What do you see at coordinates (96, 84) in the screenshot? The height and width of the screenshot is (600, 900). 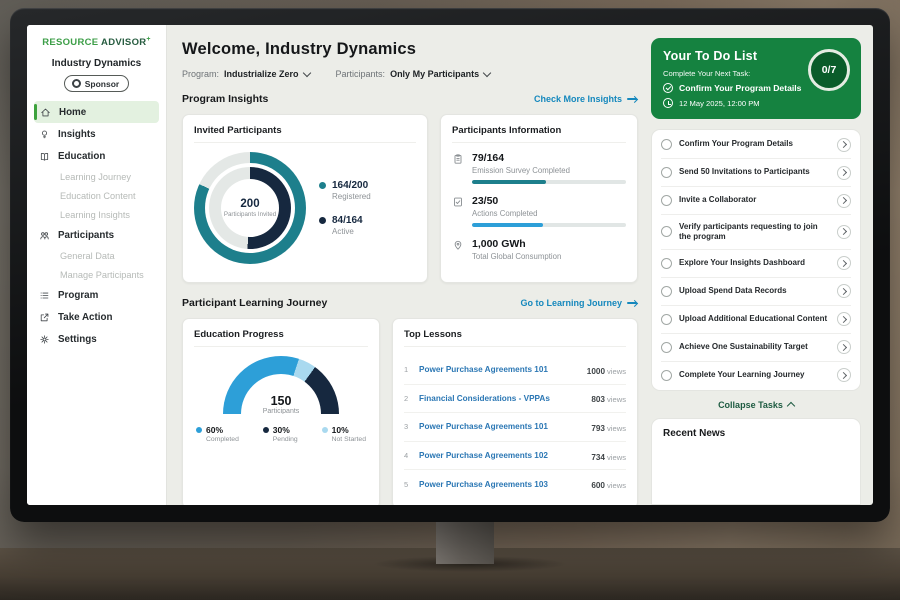 I see `sponsor-badge: Sponsor` at bounding box center [96, 84].